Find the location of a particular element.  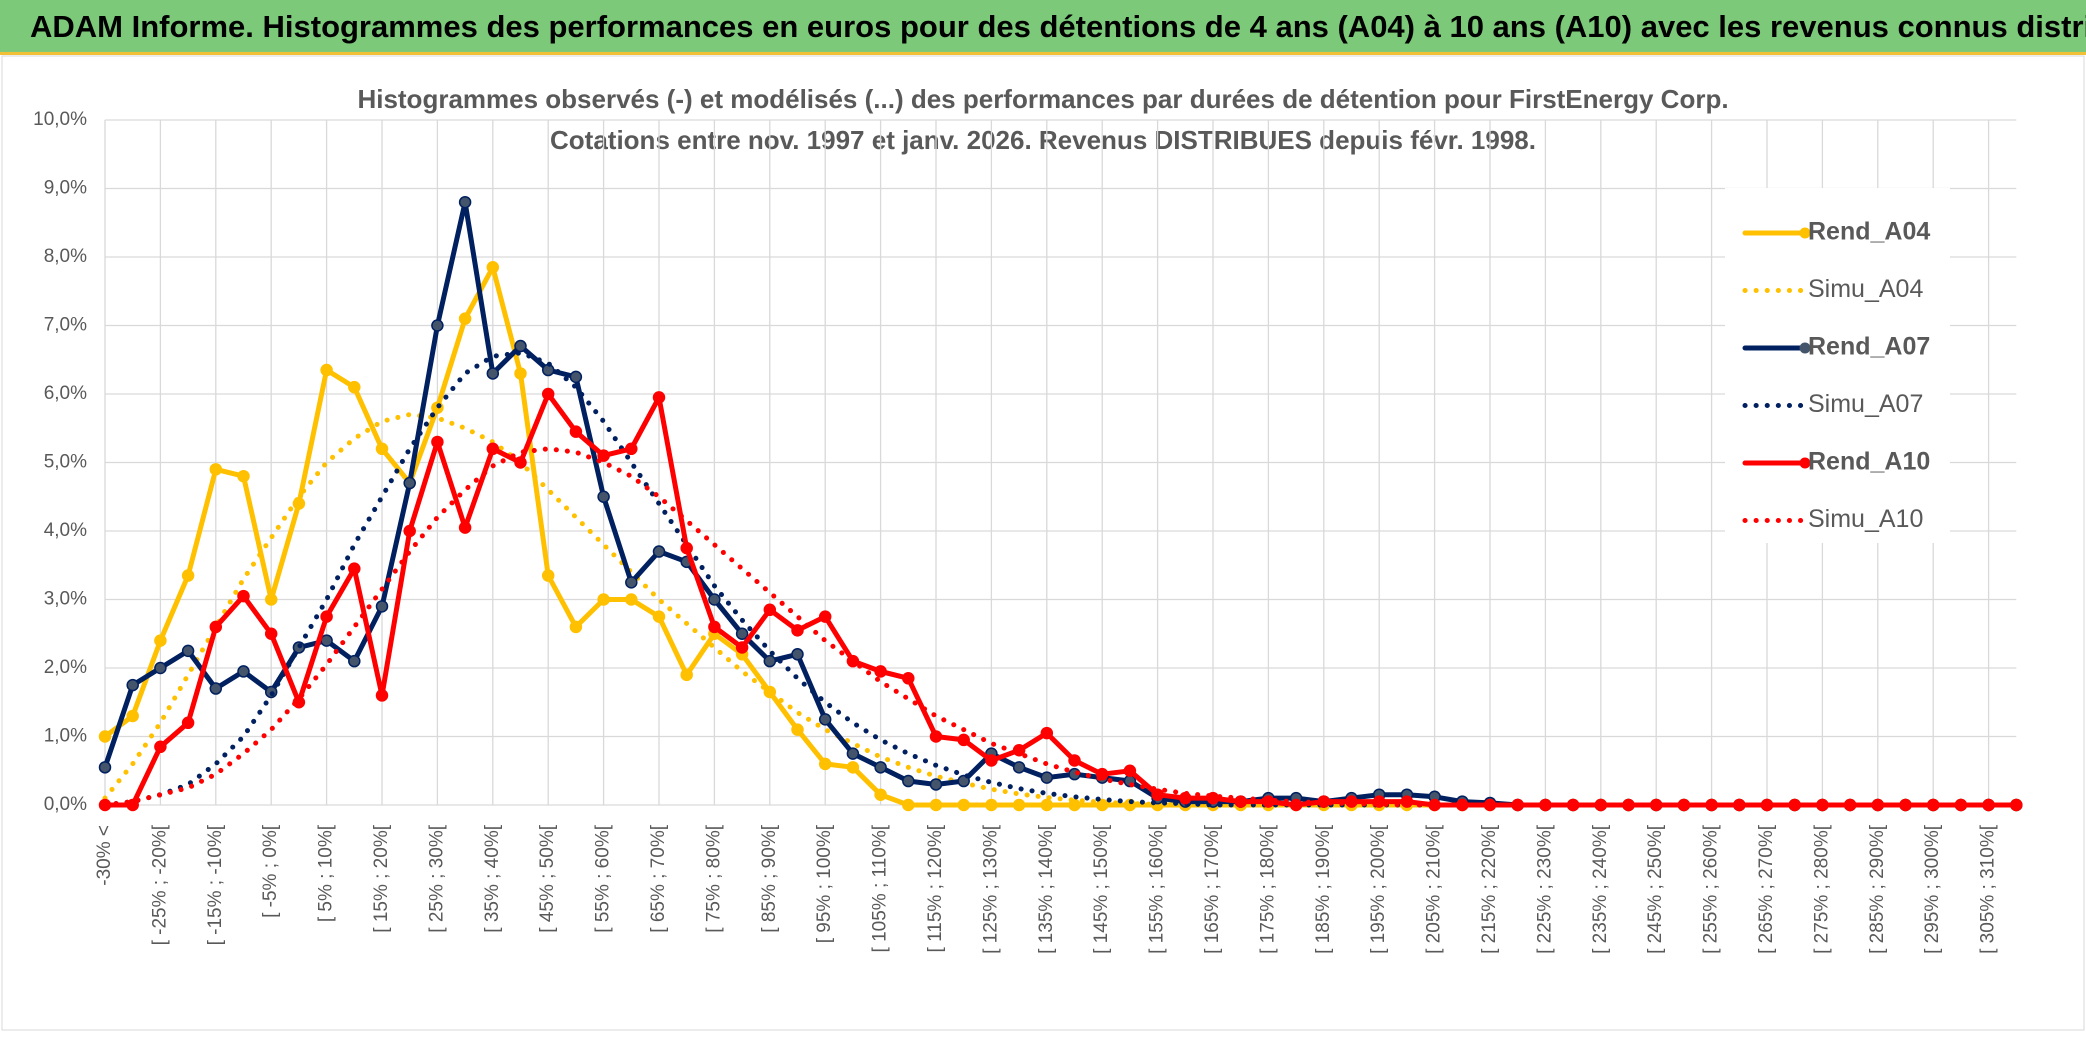

y-tick-label: 0,0% is located at coordinates (65, 804).